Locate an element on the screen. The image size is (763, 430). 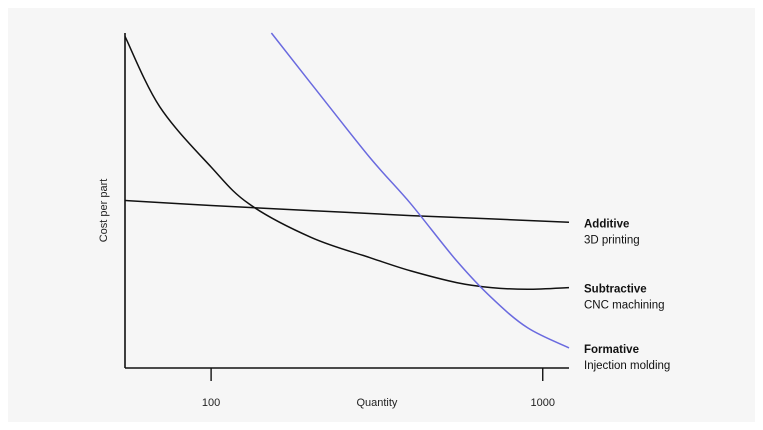
x-tick-label: 100 is located at coordinates (211, 403).